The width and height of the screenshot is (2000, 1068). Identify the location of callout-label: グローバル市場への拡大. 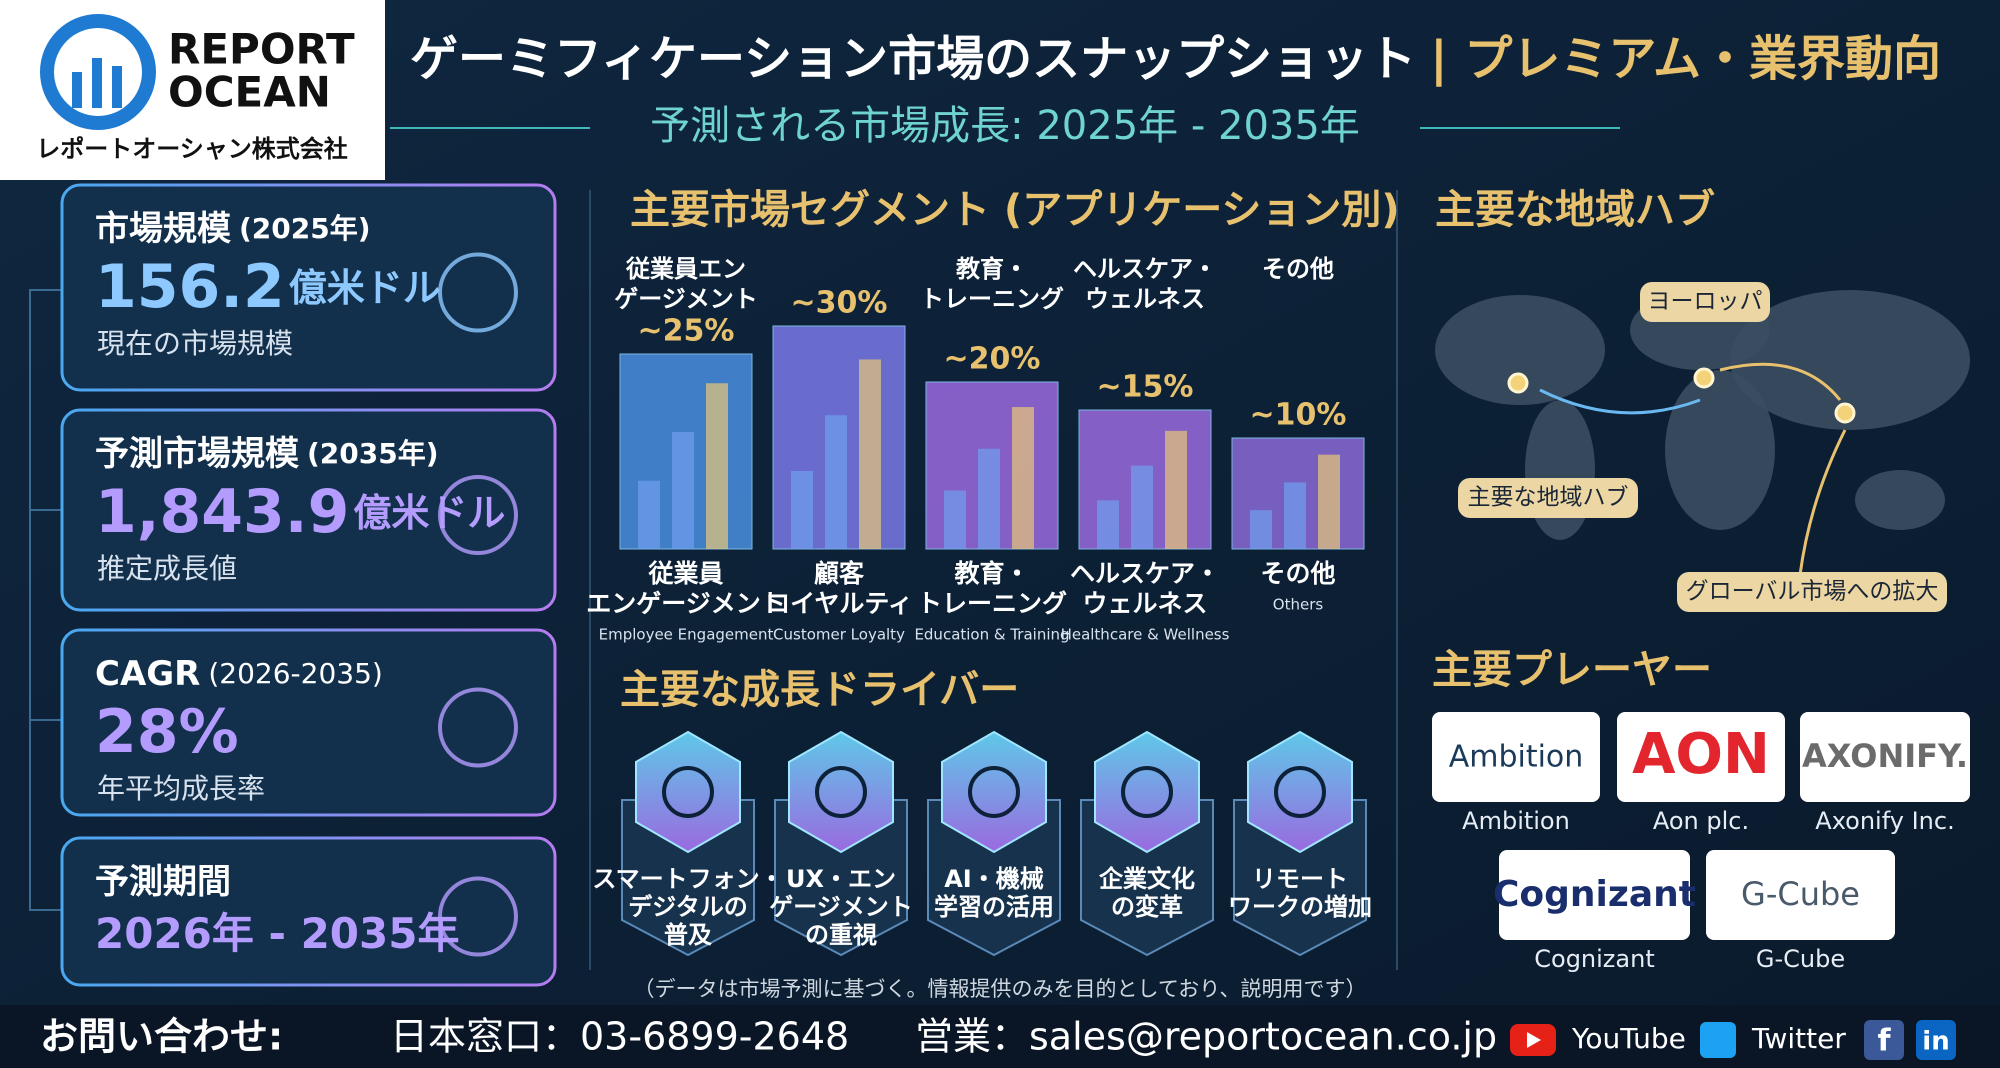
(1812, 592).